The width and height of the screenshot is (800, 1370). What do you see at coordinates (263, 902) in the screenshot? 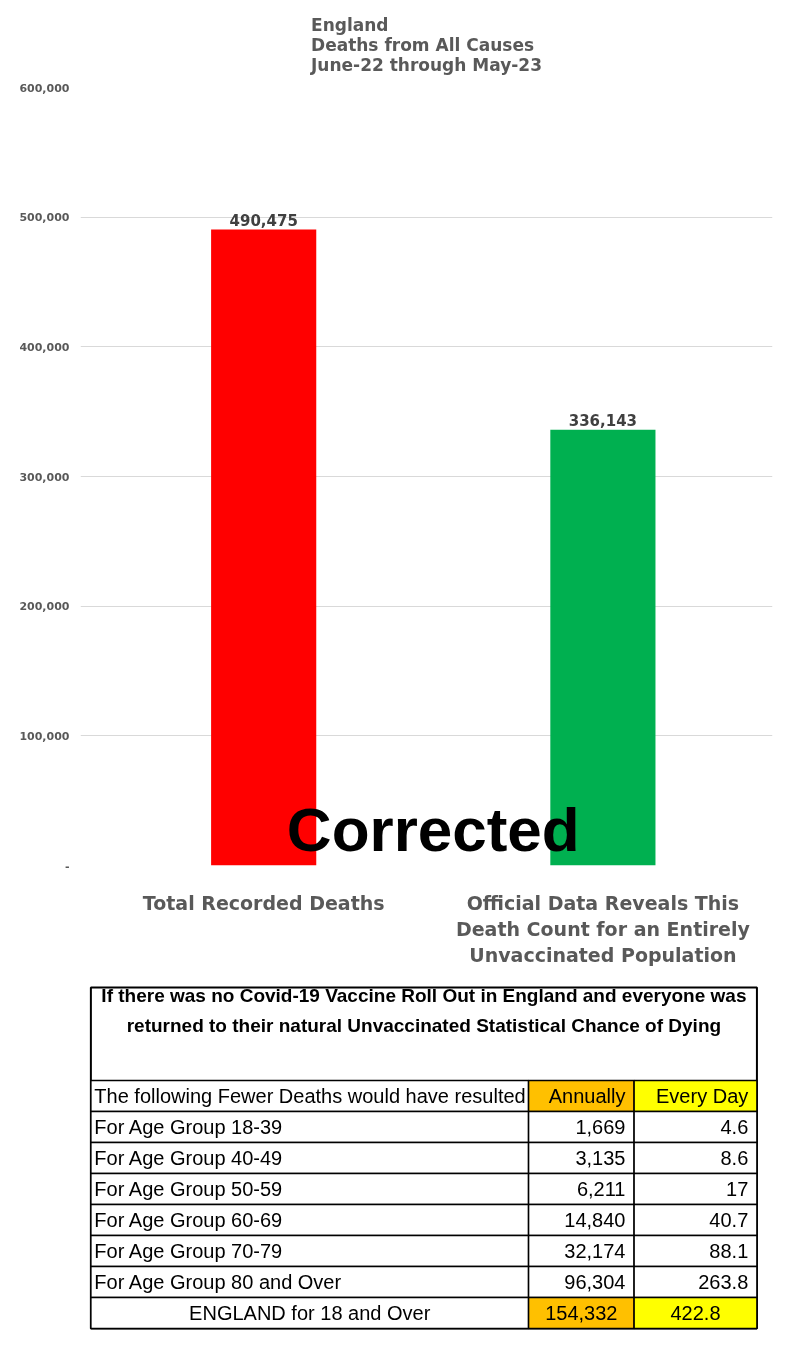
I see `x-tick-label: Total Recorded Deaths` at bounding box center [263, 902].